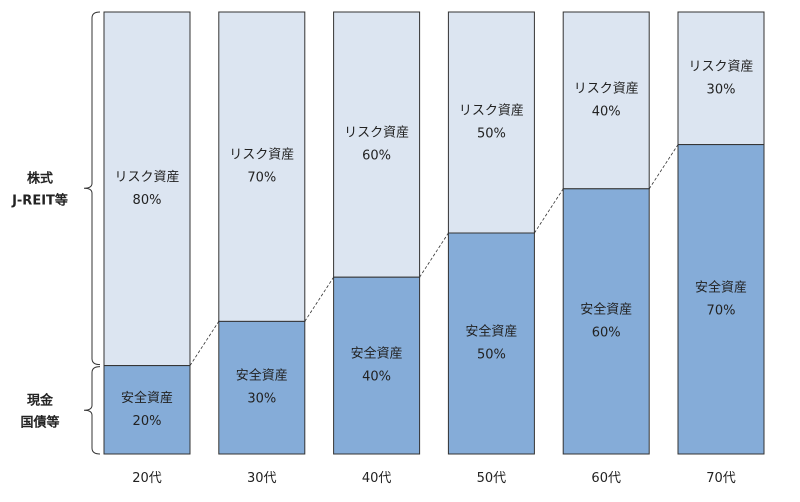 Image resolution: width=800 pixels, height=502 pixels. Describe the element at coordinates (147, 478) in the screenshot. I see `x-tick-label: 20代` at that location.